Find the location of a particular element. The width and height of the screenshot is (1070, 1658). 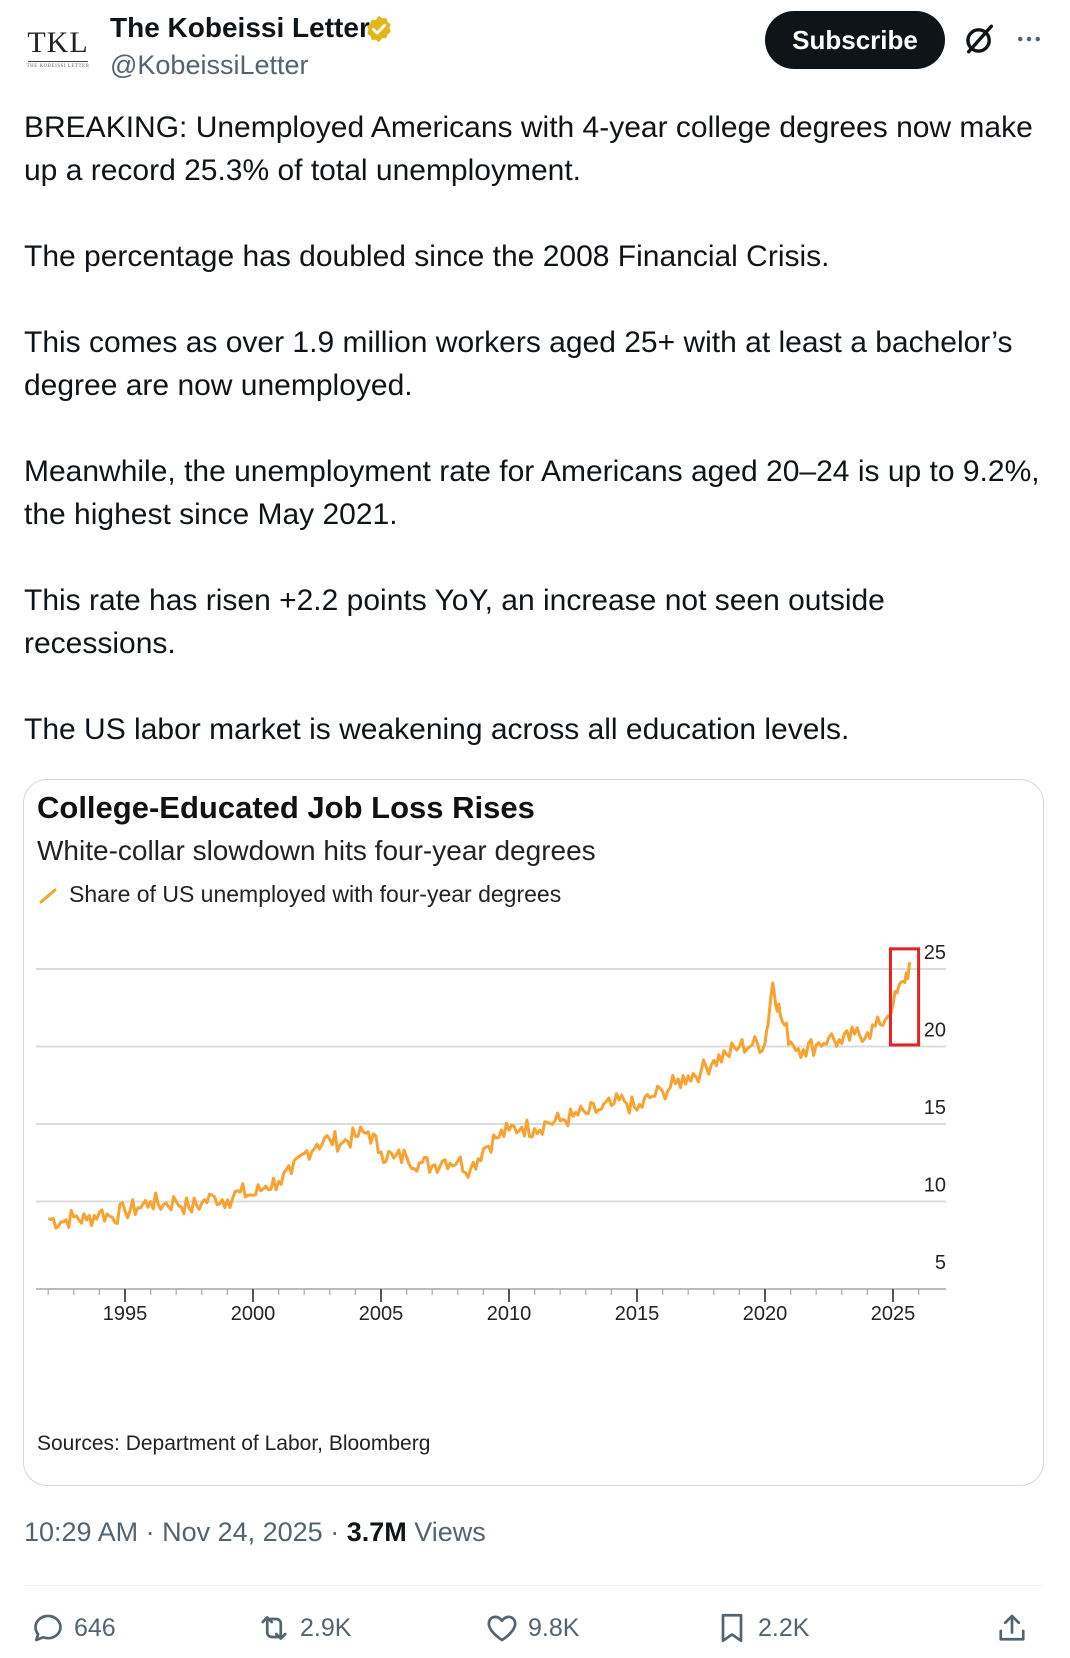

reply-button: 646 is located at coordinates (73, 1628).